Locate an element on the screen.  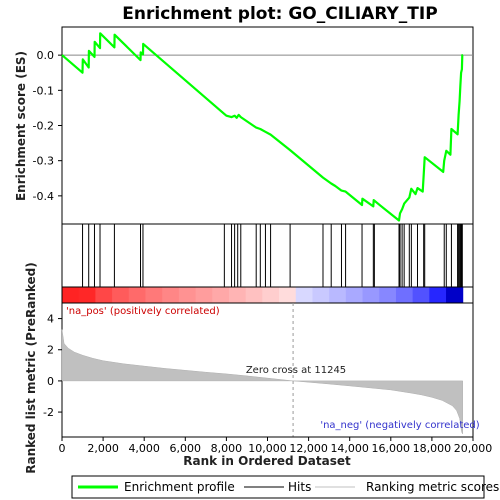
x-tick-label: 0 is located at coordinates (62, 448).